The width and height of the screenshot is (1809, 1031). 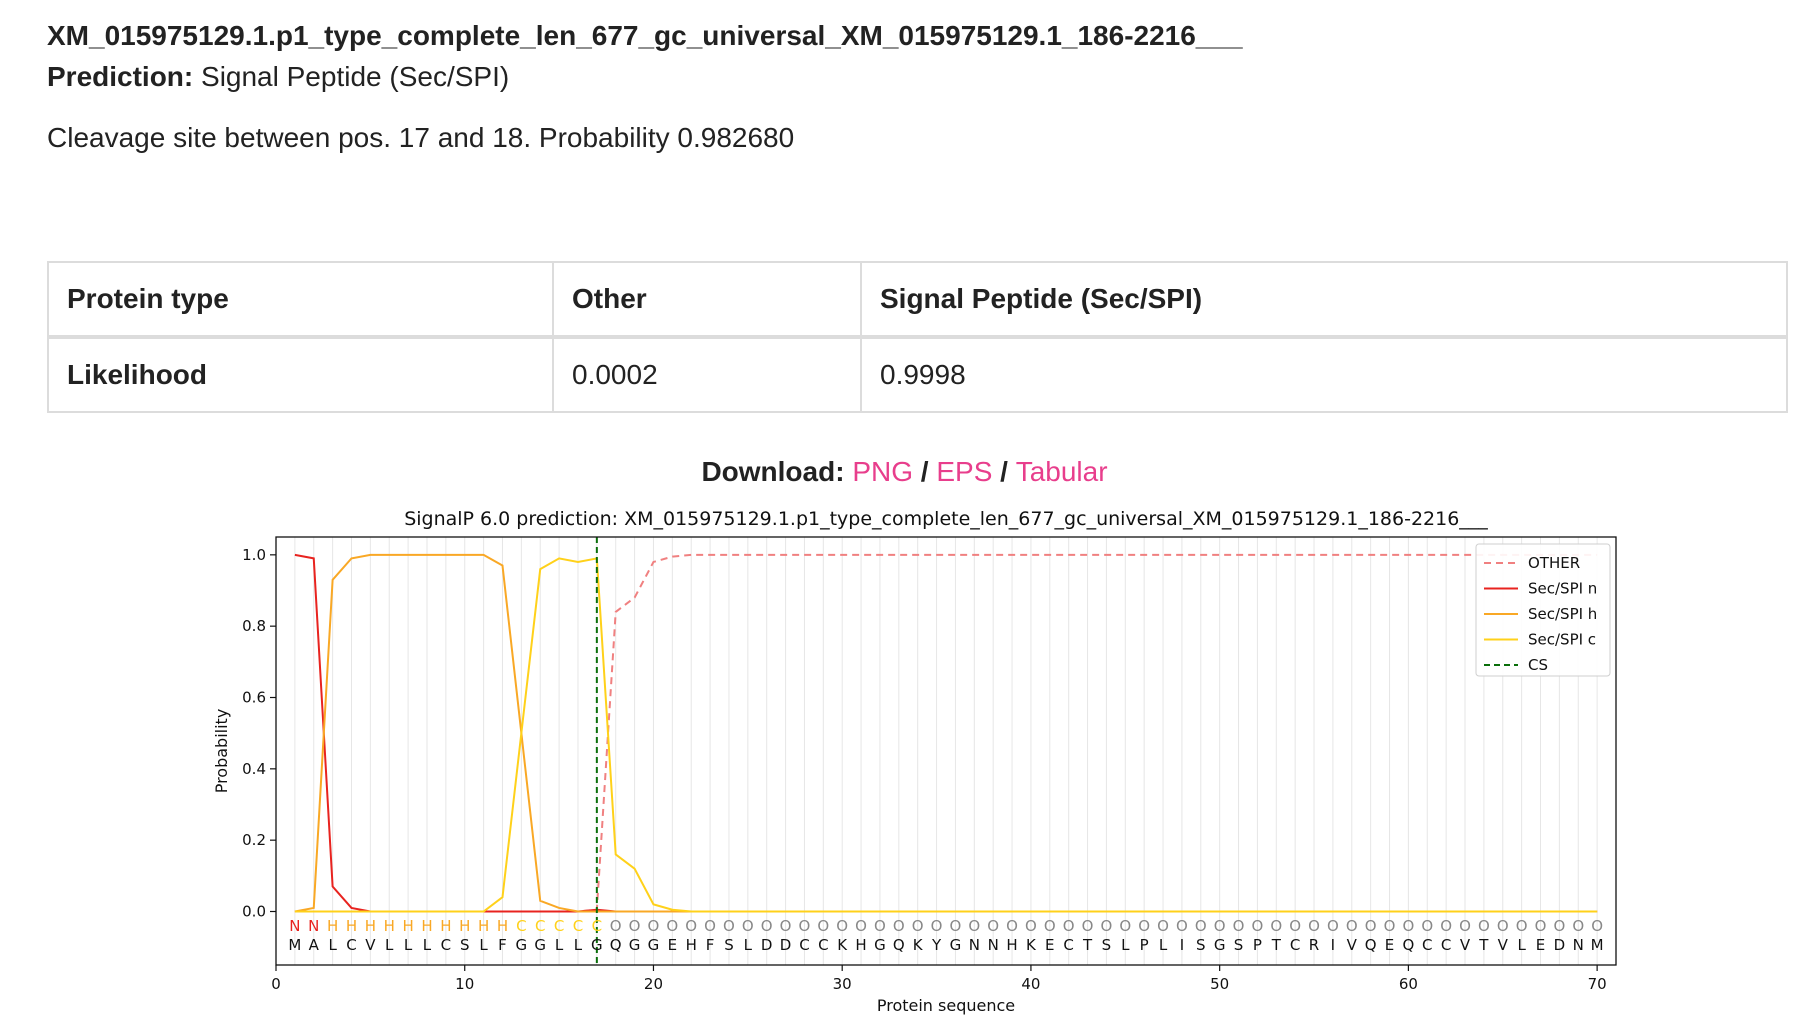 What do you see at coordinates (707, 300) in the screenshot?
I see `table-cell: Other` at bounding box center [707, 300].